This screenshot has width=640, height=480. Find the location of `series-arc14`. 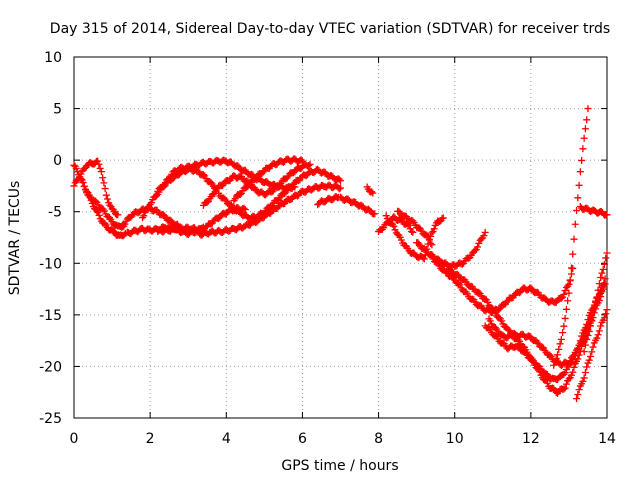

series-arc14 is located at coordinates (358, 205).